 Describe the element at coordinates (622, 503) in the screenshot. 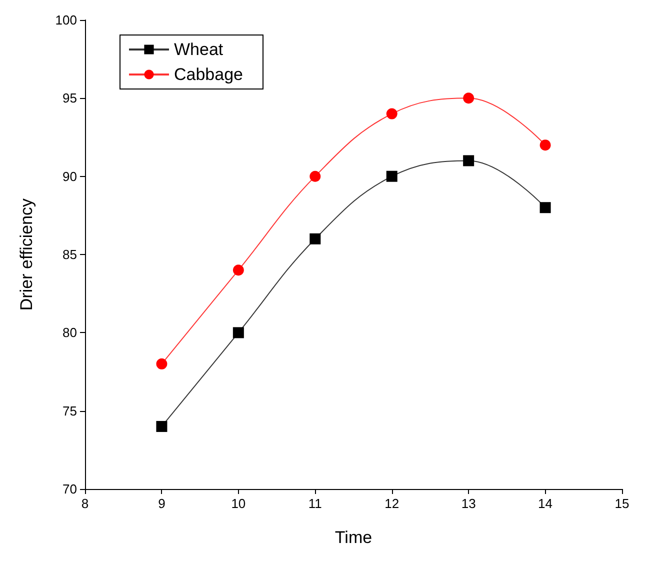

I see `x-tick-label: 15` at that location.